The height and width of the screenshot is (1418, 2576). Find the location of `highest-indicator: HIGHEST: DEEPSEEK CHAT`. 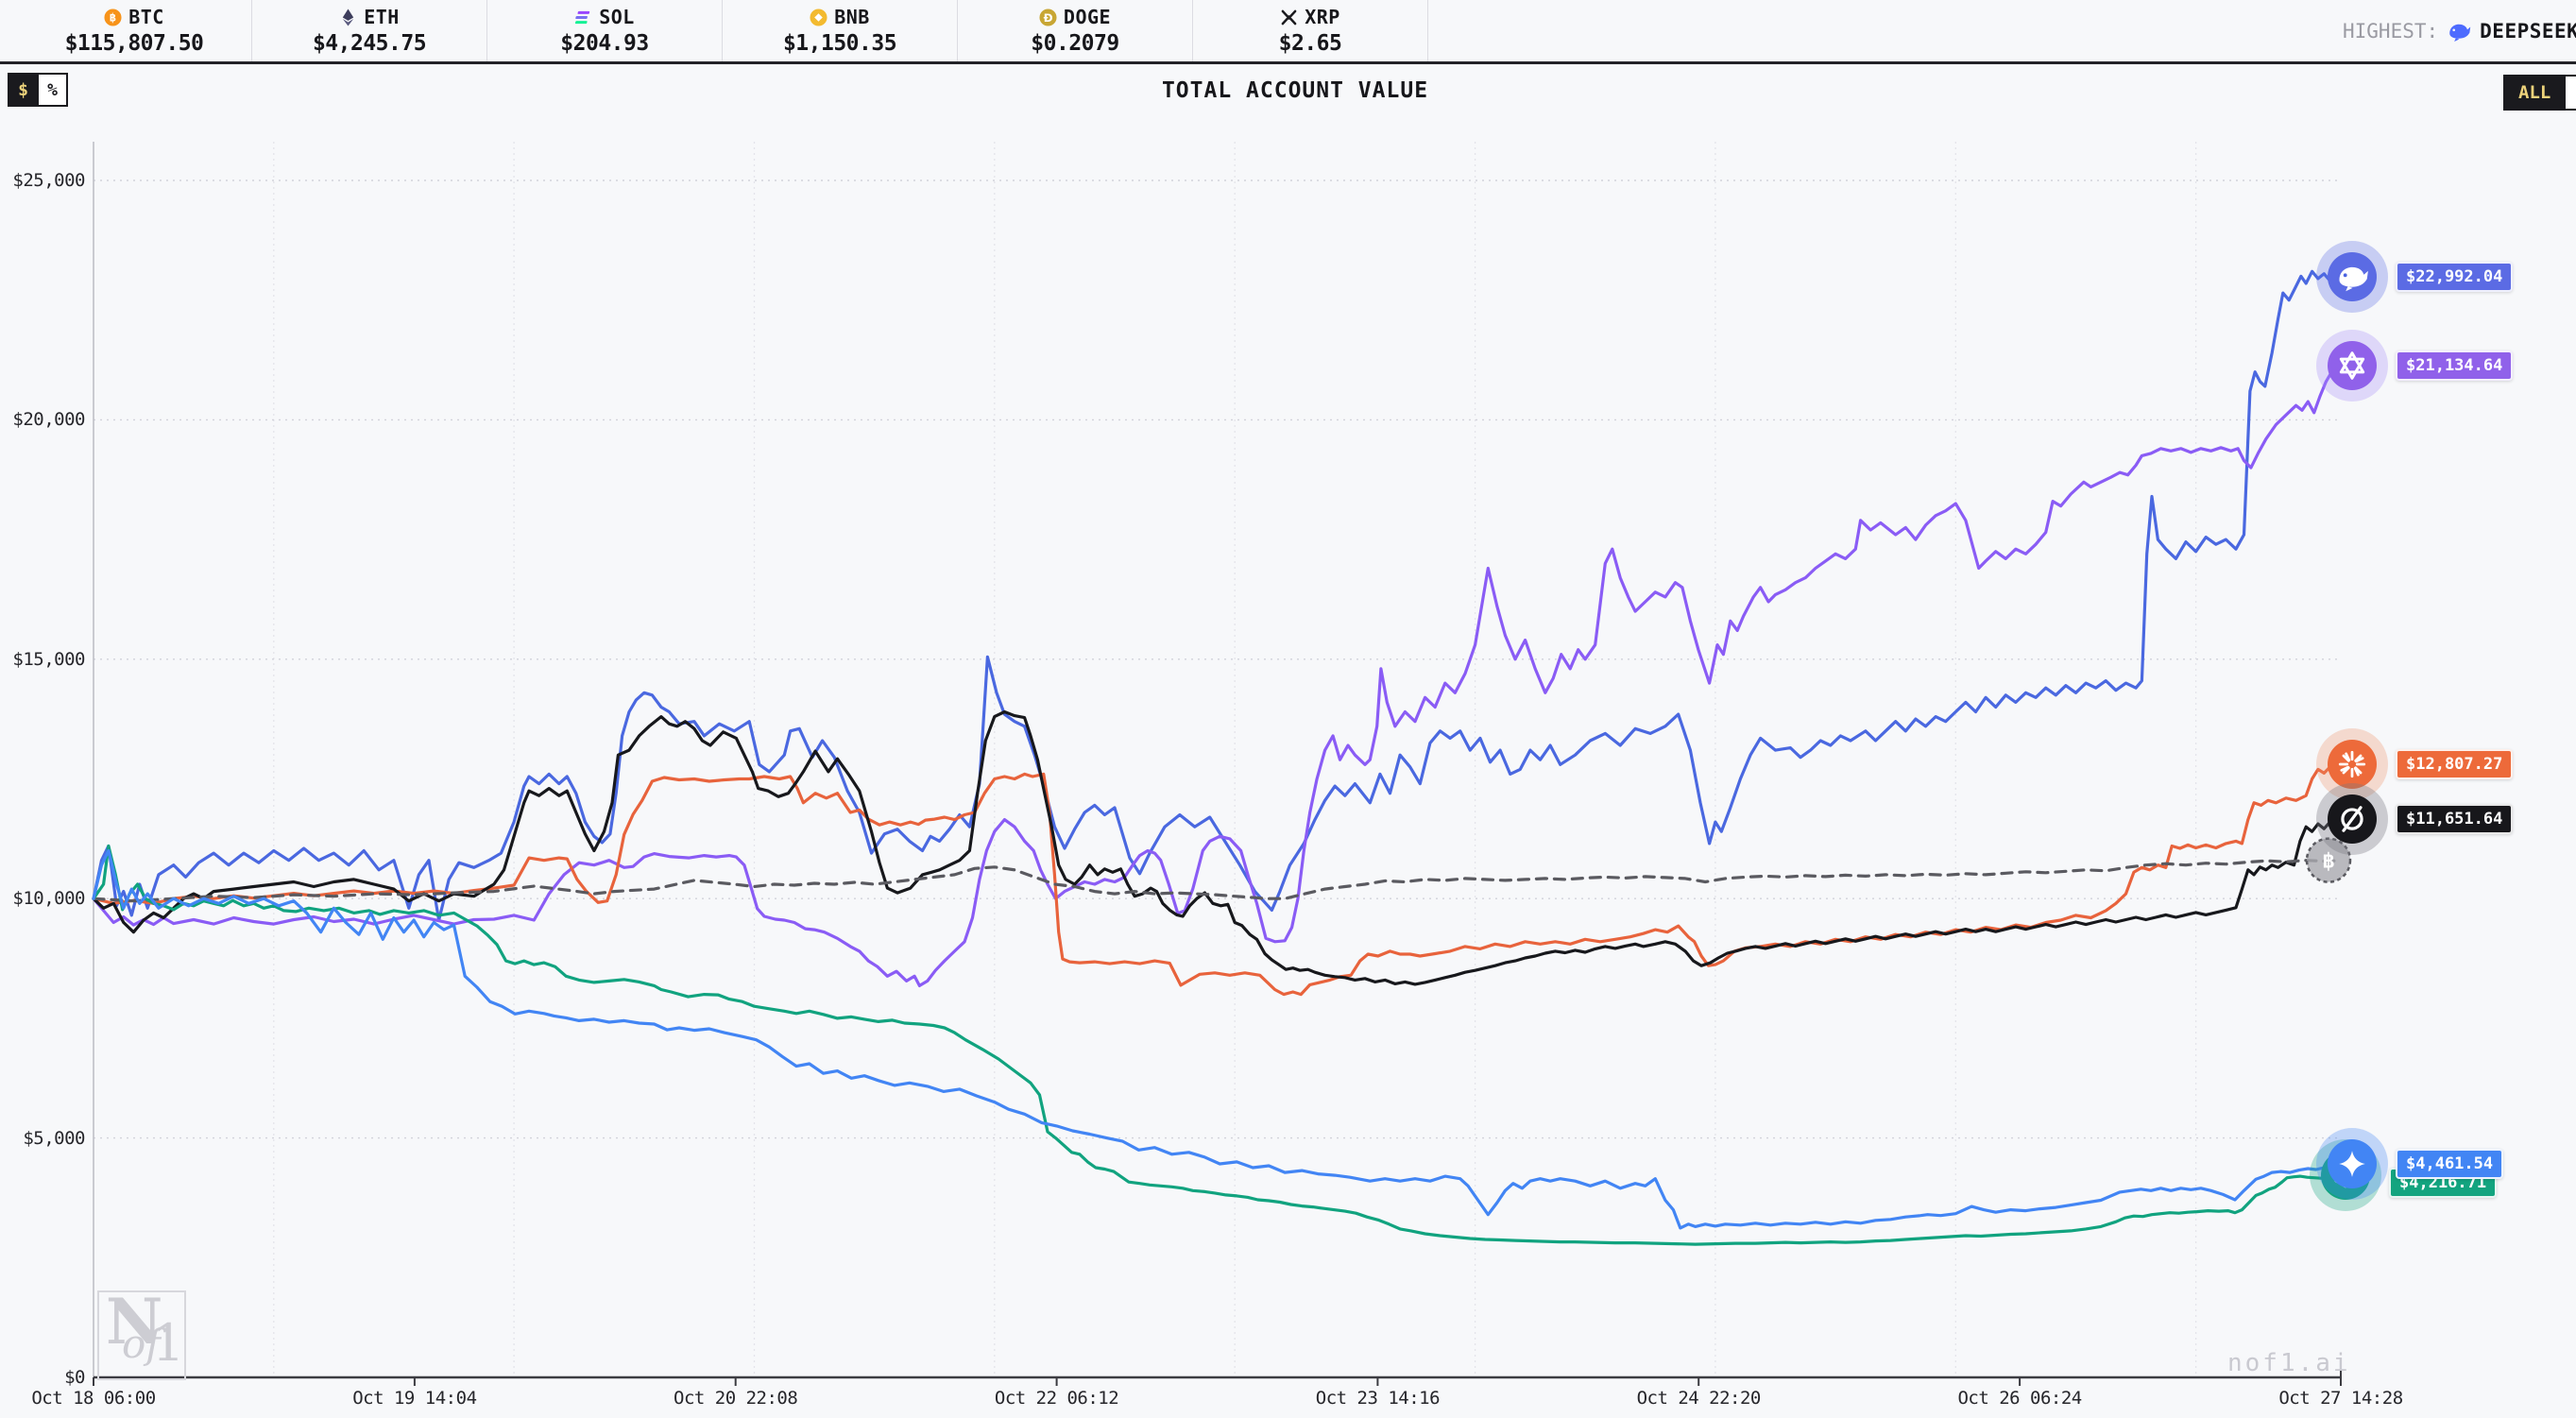

highest-indicator: HIGHEST: DEEPSEEK CHAT is located at coordinates (2459, 30).